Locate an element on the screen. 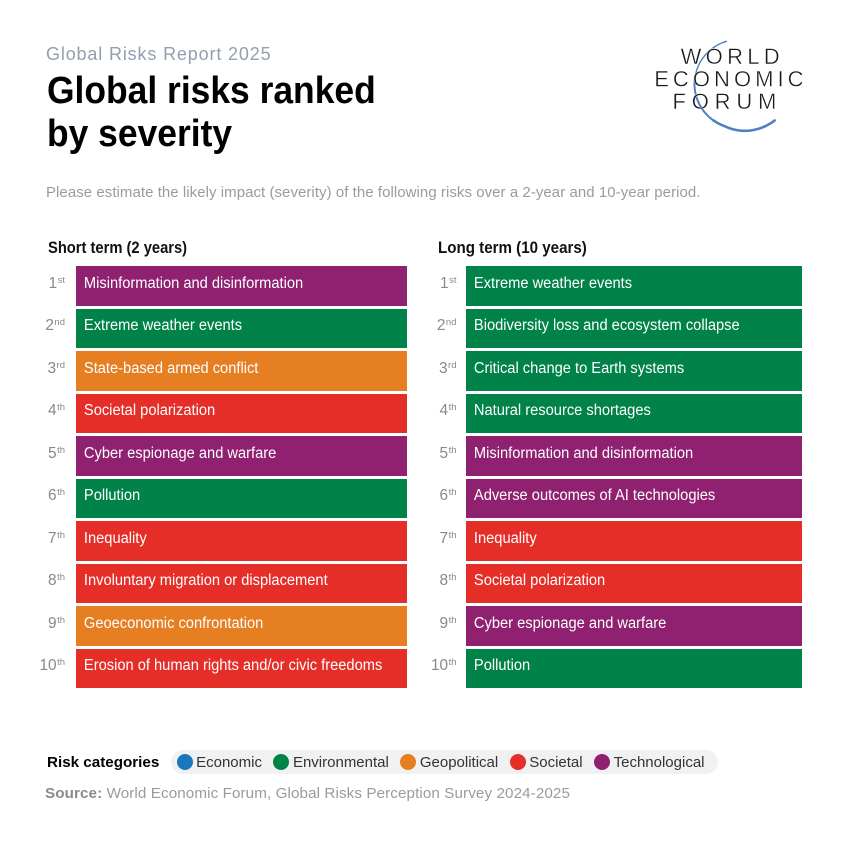  svg-text: FORUM is located at coordinates (728, 101).